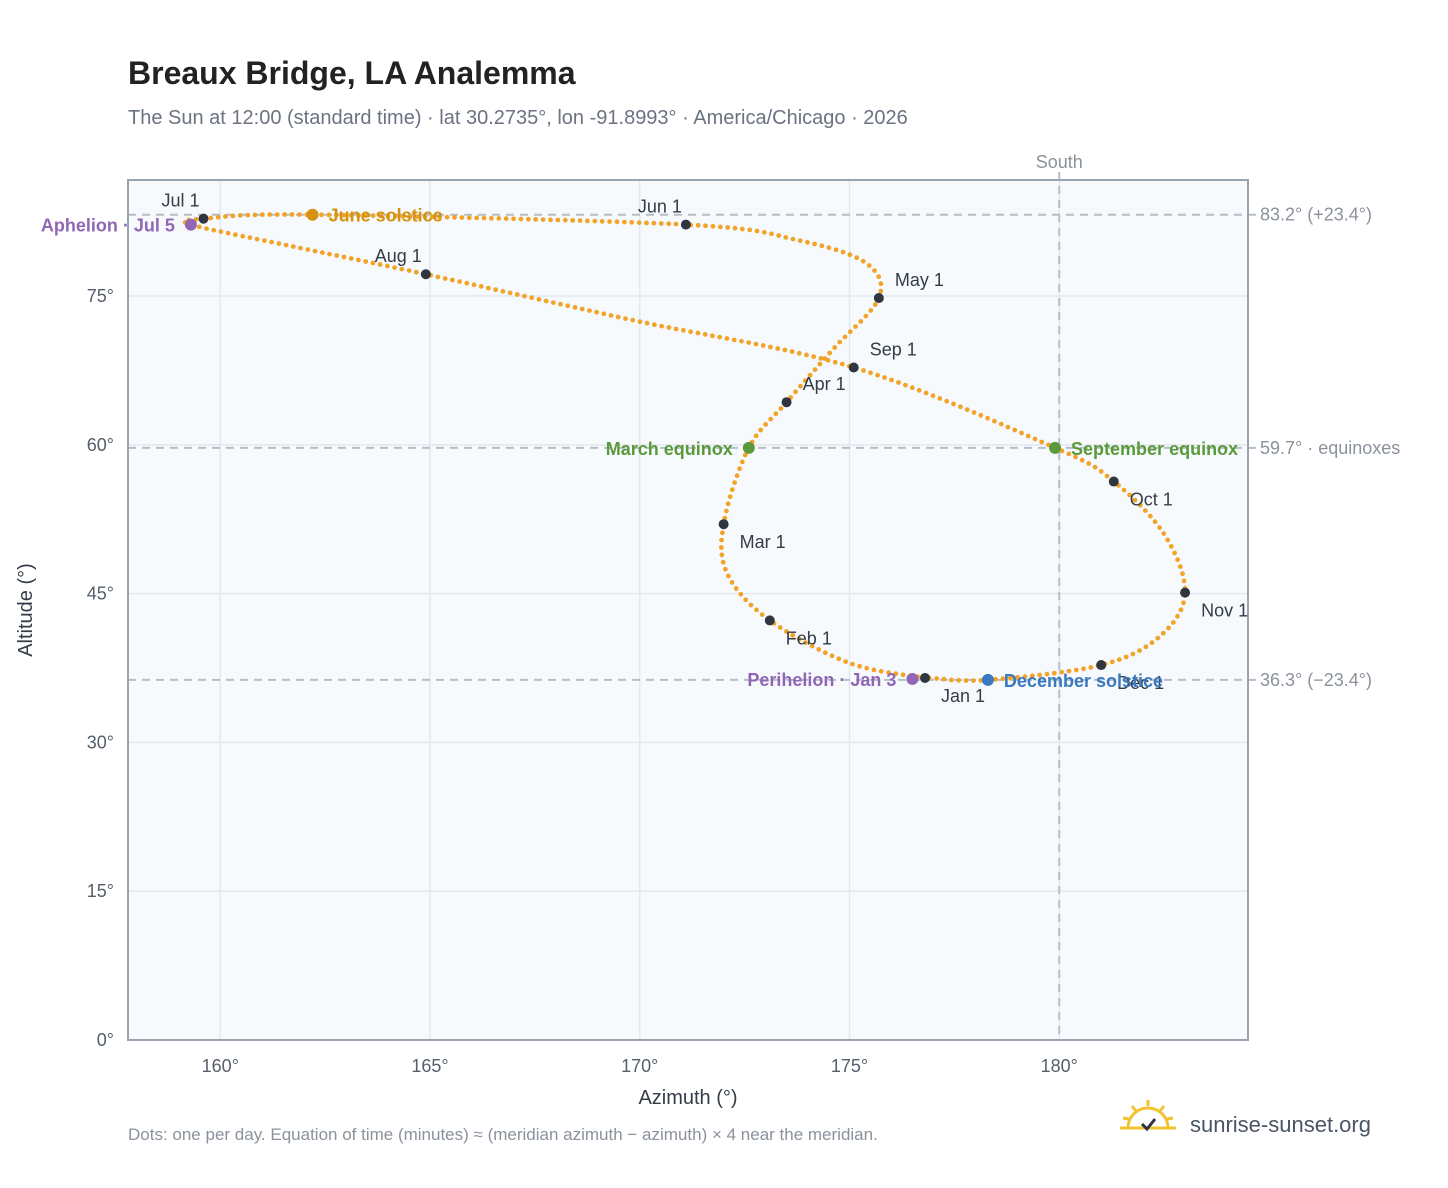 The width and height of the screenshot is (1448, 1188). What do you see at coordinates (429, 1066) in the screenshot?
I see `x-tick-label: 165°` at bounding box center [429, 1066].